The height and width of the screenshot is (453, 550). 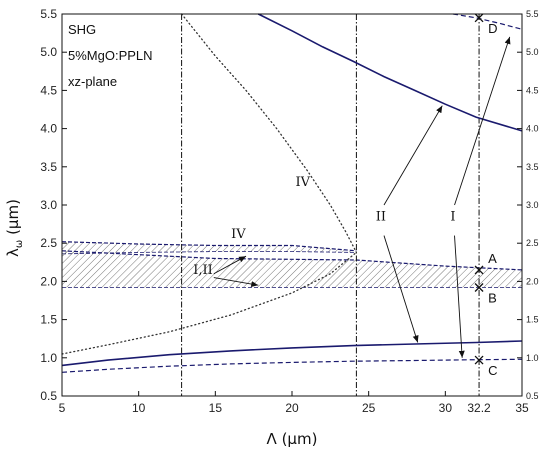 I want to click on y-tick-label-right-5: 3.0, so click(x=532, y=205).